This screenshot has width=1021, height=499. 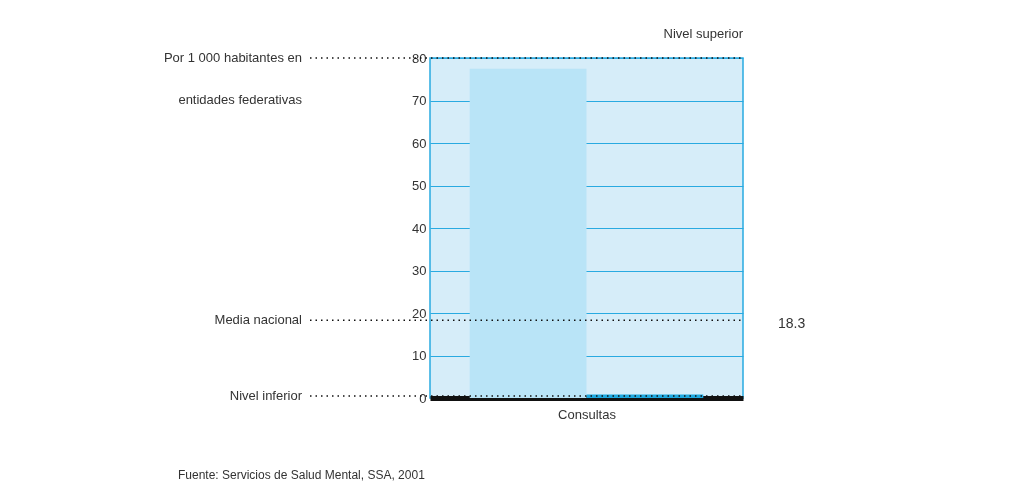 I want to click on y-tick-label: 80, so click(x=419, y=58).